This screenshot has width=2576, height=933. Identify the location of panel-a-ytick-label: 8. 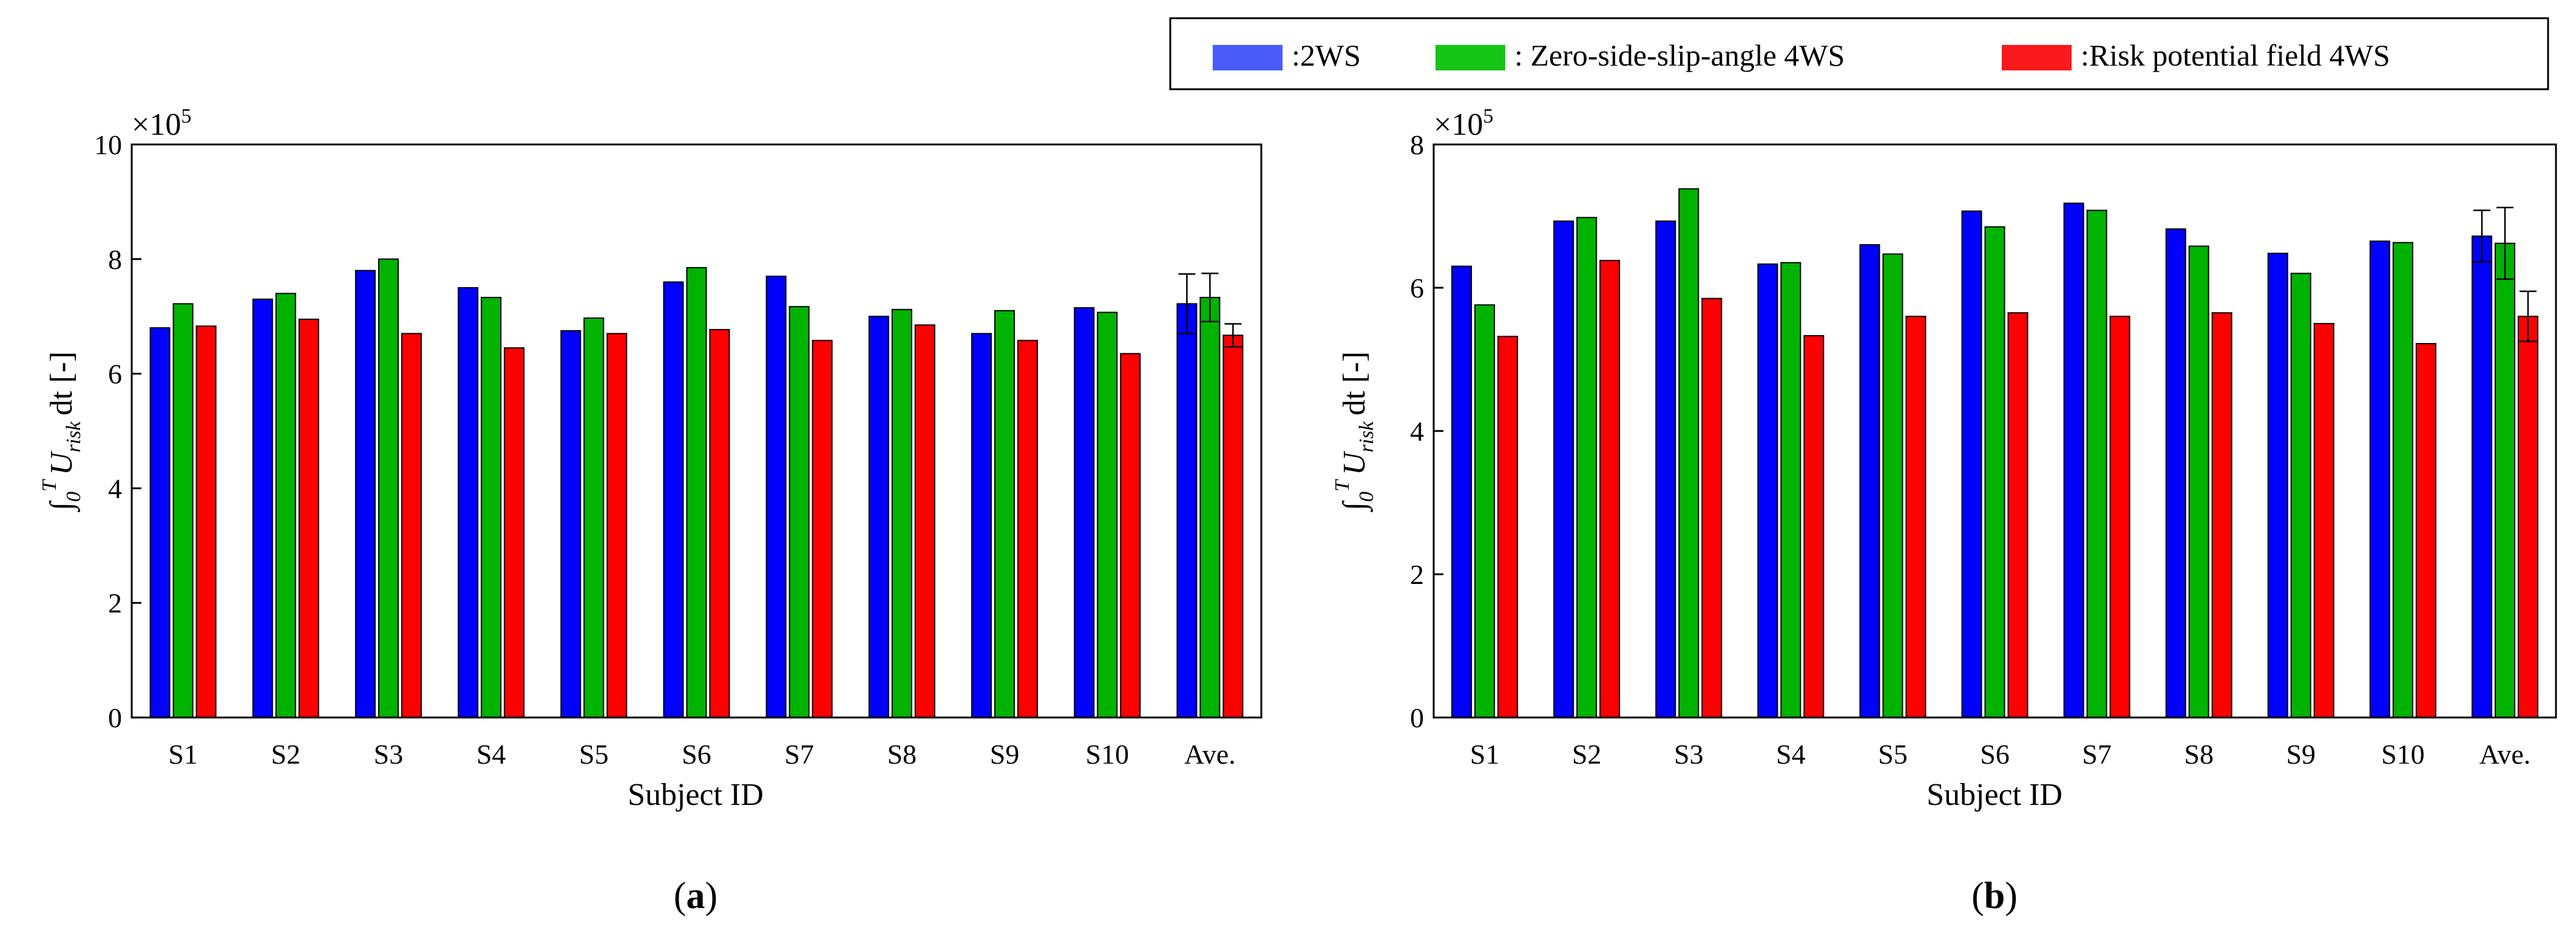
(115, 259).